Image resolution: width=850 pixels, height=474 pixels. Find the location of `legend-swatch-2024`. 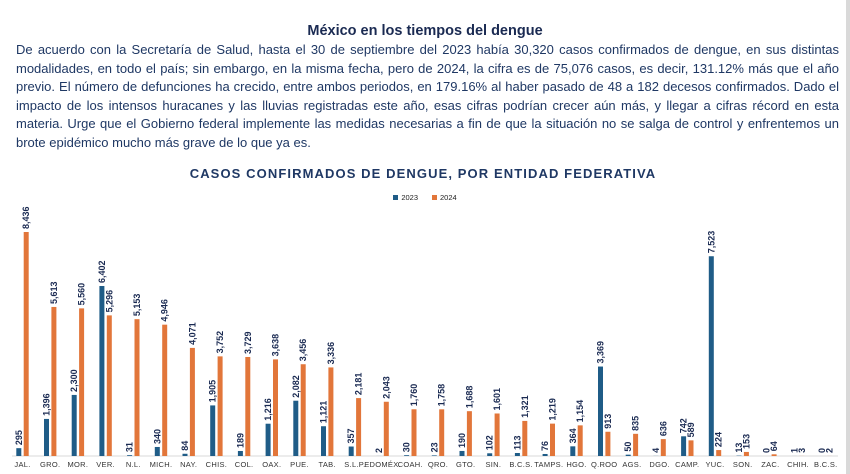

legend-swatch-2024 is located at coordinates (434, 197).